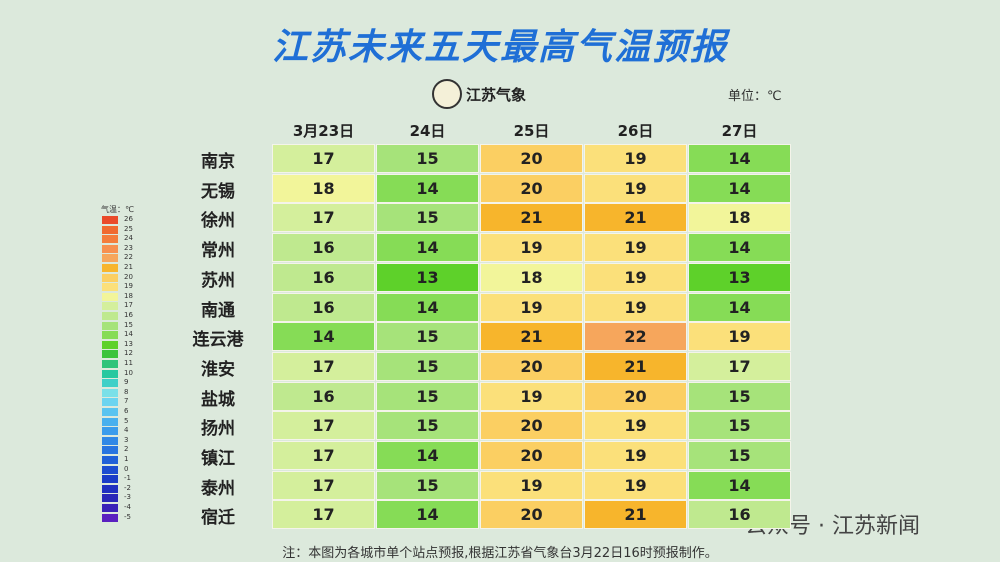 The image size is (1000, 562). What do you see at coordinates (427, 277) in the screenshot?
I see `temperature-cell: 13` at bounding box center [427, 277].